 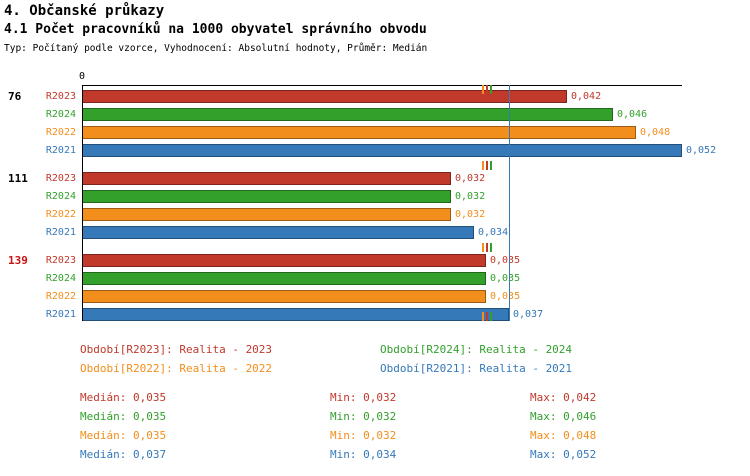 I want to click on bar-value-label: 0,052, so click(x=701, y=150).